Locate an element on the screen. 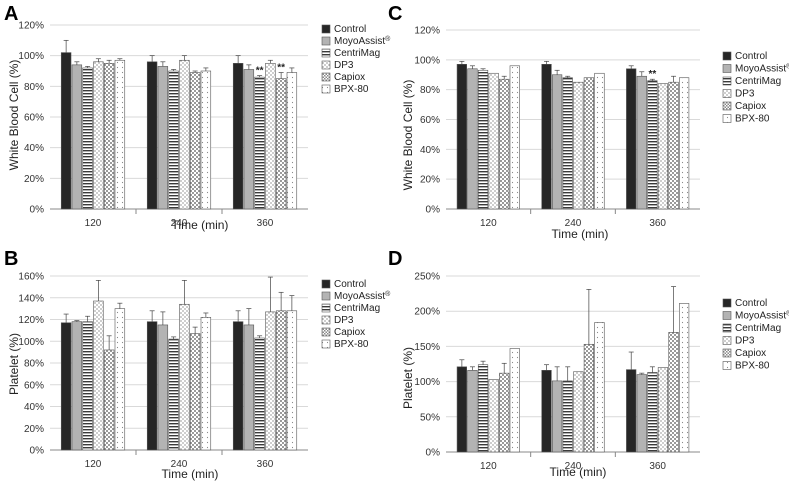 This screenshot has width=789, height=486. y-tick-label: 100% is located at coordinates (427, 382).